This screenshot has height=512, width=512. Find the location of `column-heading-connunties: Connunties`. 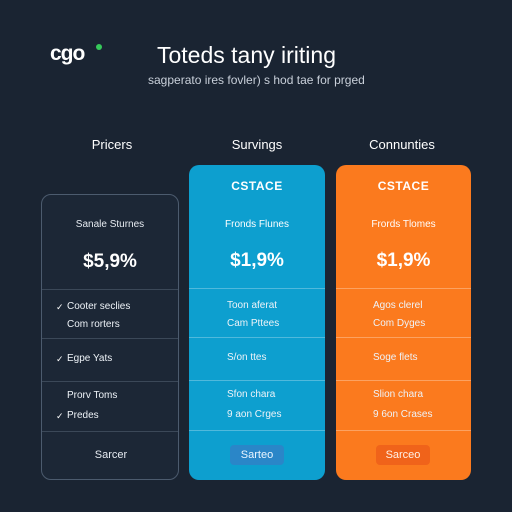

column-heading-connunties: Connunties is located at coordinates (402, 144).